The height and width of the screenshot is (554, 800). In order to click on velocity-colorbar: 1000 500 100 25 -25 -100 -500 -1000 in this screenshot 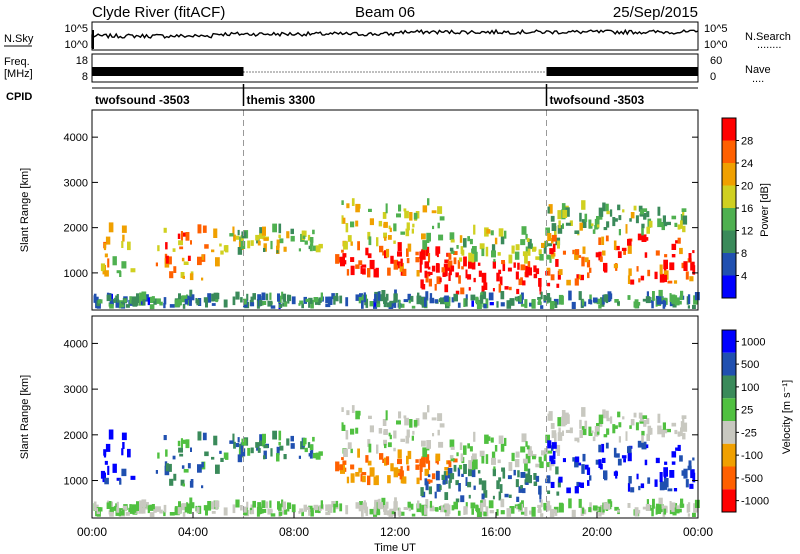, I will do `click(745, 421)`.